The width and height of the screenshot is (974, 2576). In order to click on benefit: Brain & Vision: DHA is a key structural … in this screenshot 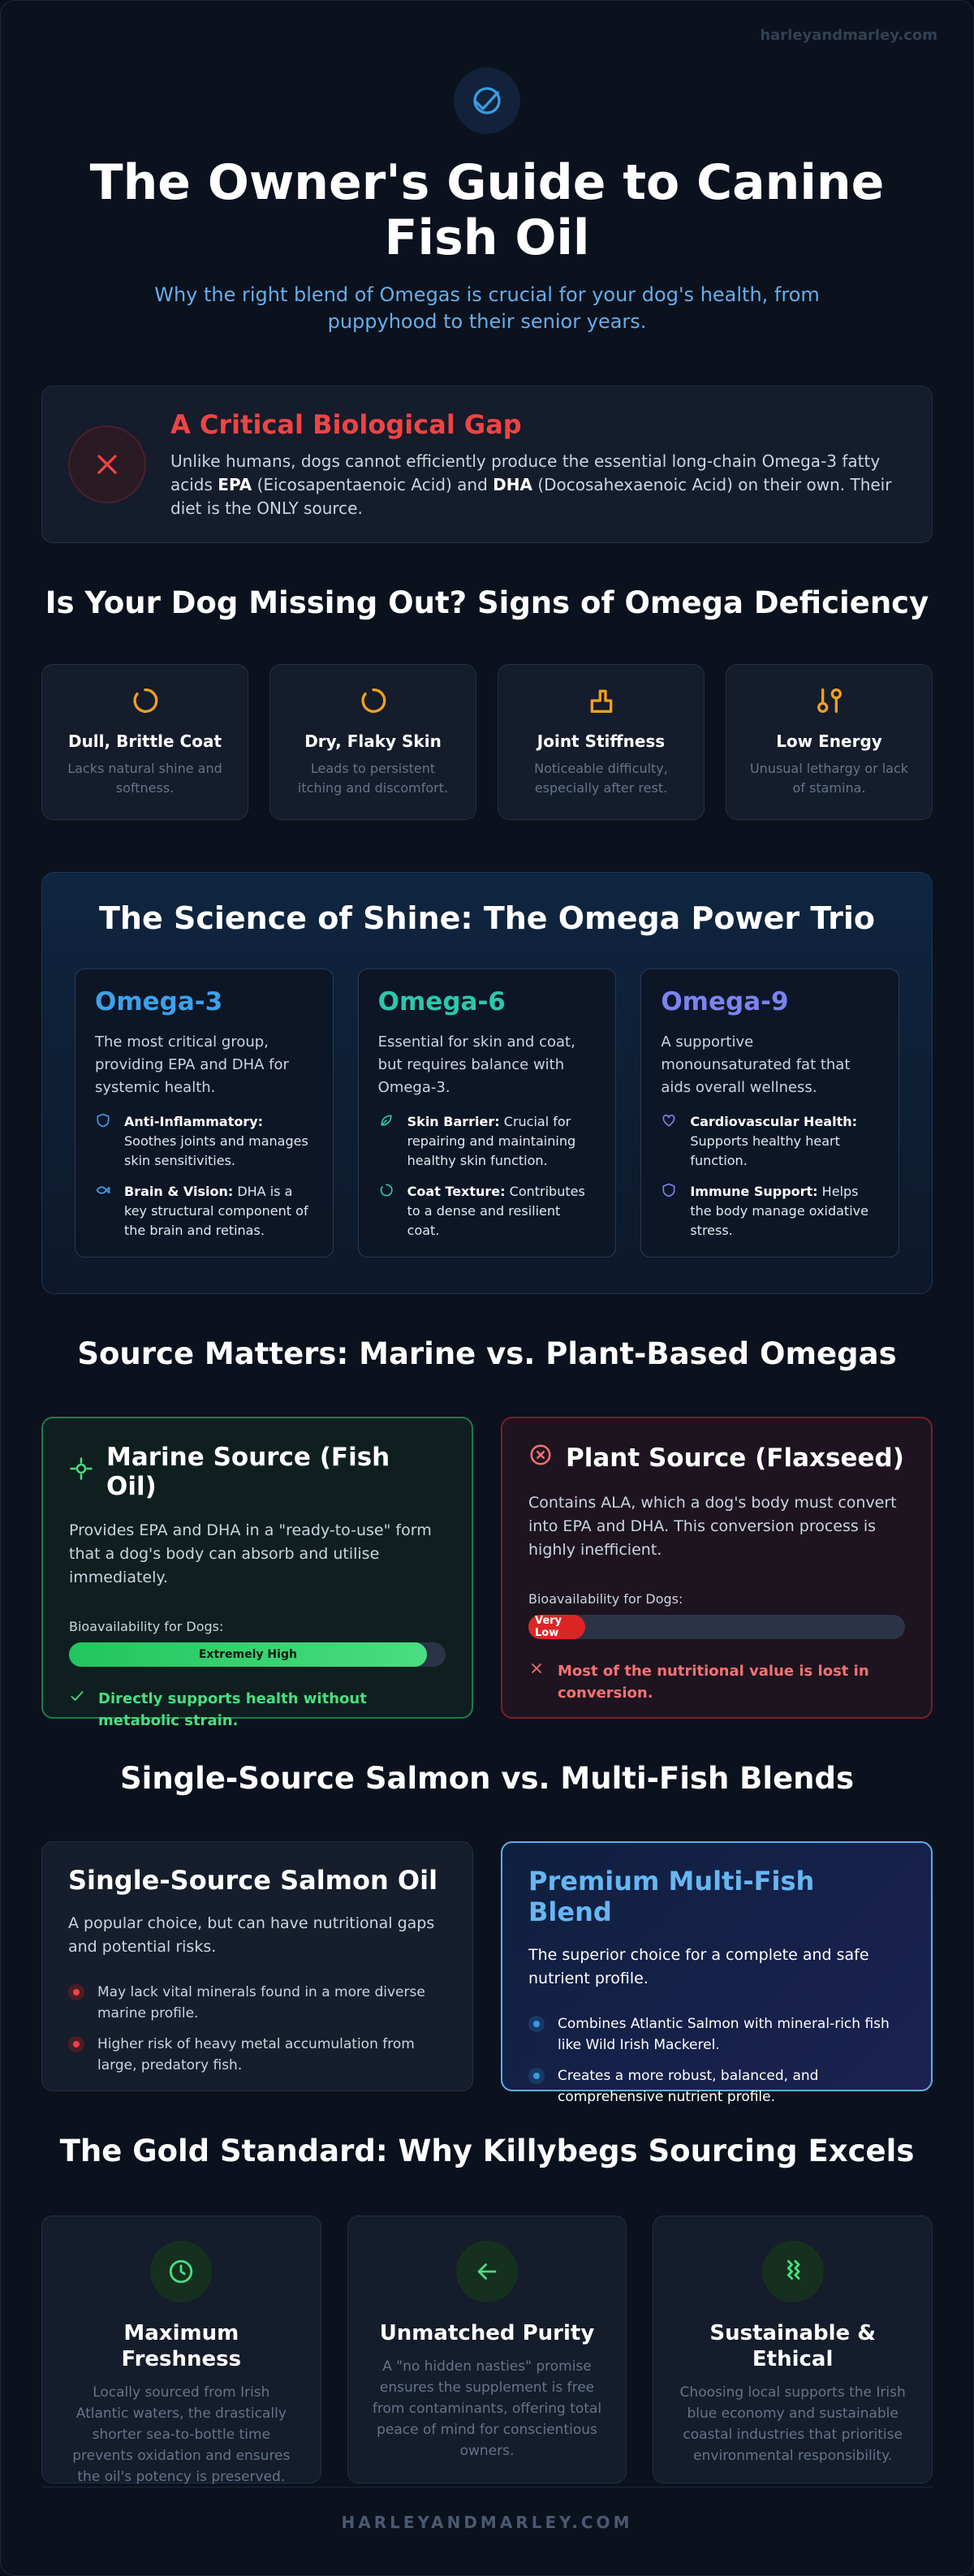, I will do `click(204, 1211)`.